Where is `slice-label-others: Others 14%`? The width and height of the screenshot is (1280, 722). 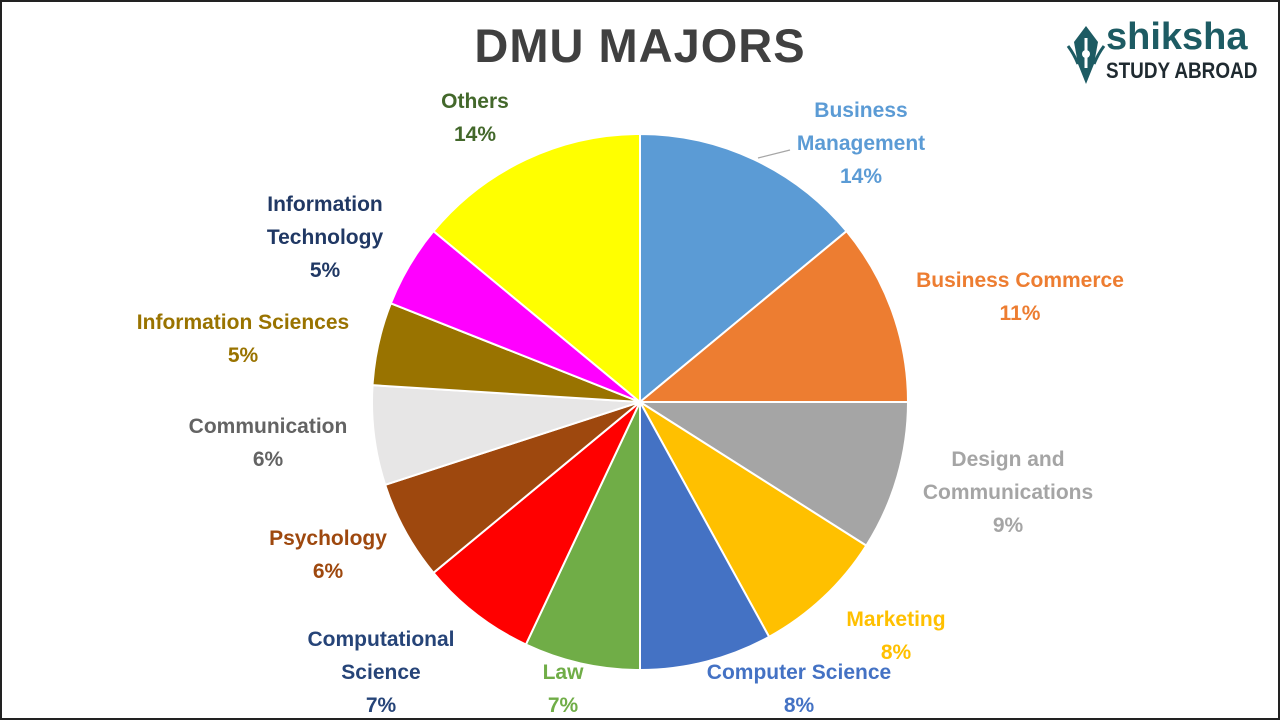
slice-label-others: Others 14% is located at coordinates (475, 118).